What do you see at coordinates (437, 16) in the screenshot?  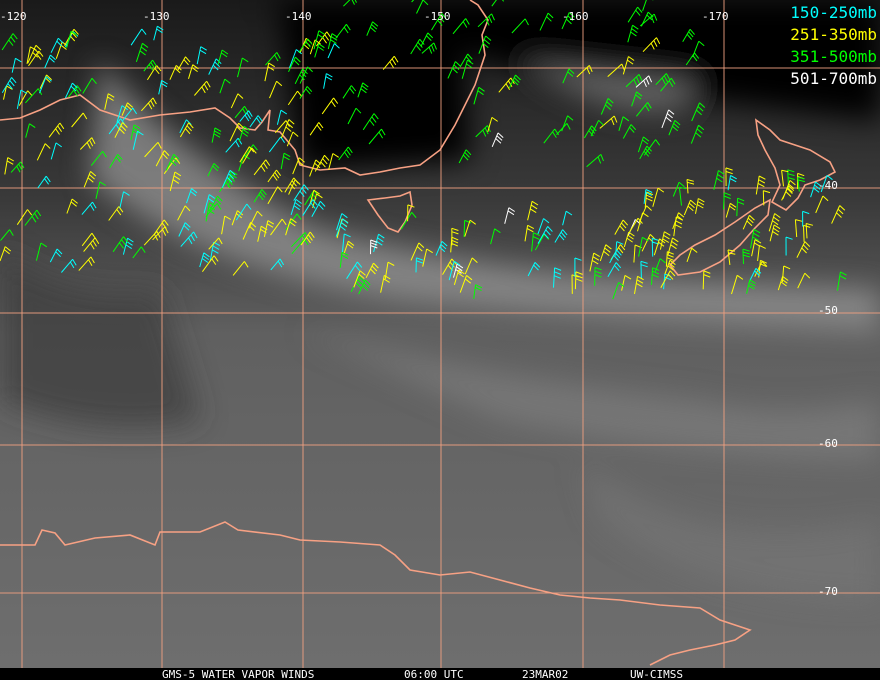 I see `longitude-label: -150` at bounding box center [437, 16].